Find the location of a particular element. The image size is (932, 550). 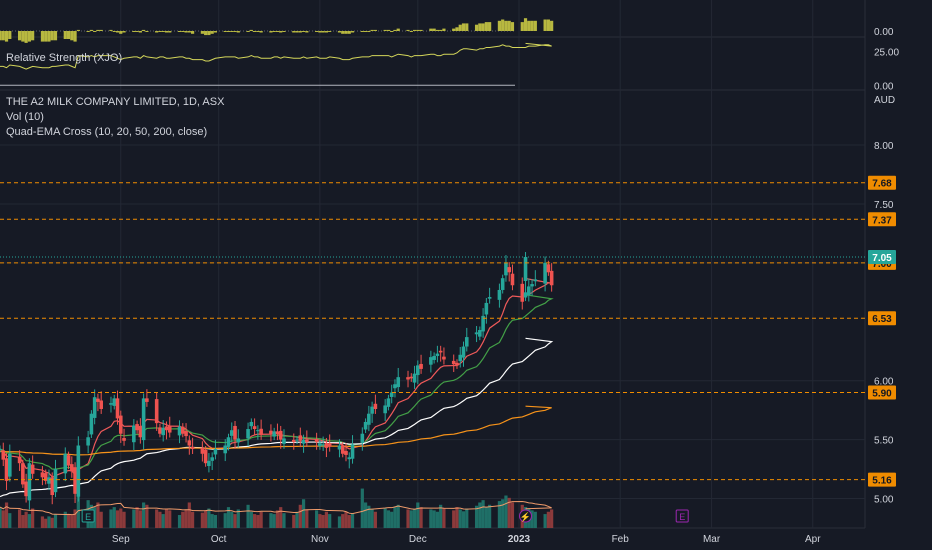

level-price-label: 5.16 is located at coordinates (882, 481).